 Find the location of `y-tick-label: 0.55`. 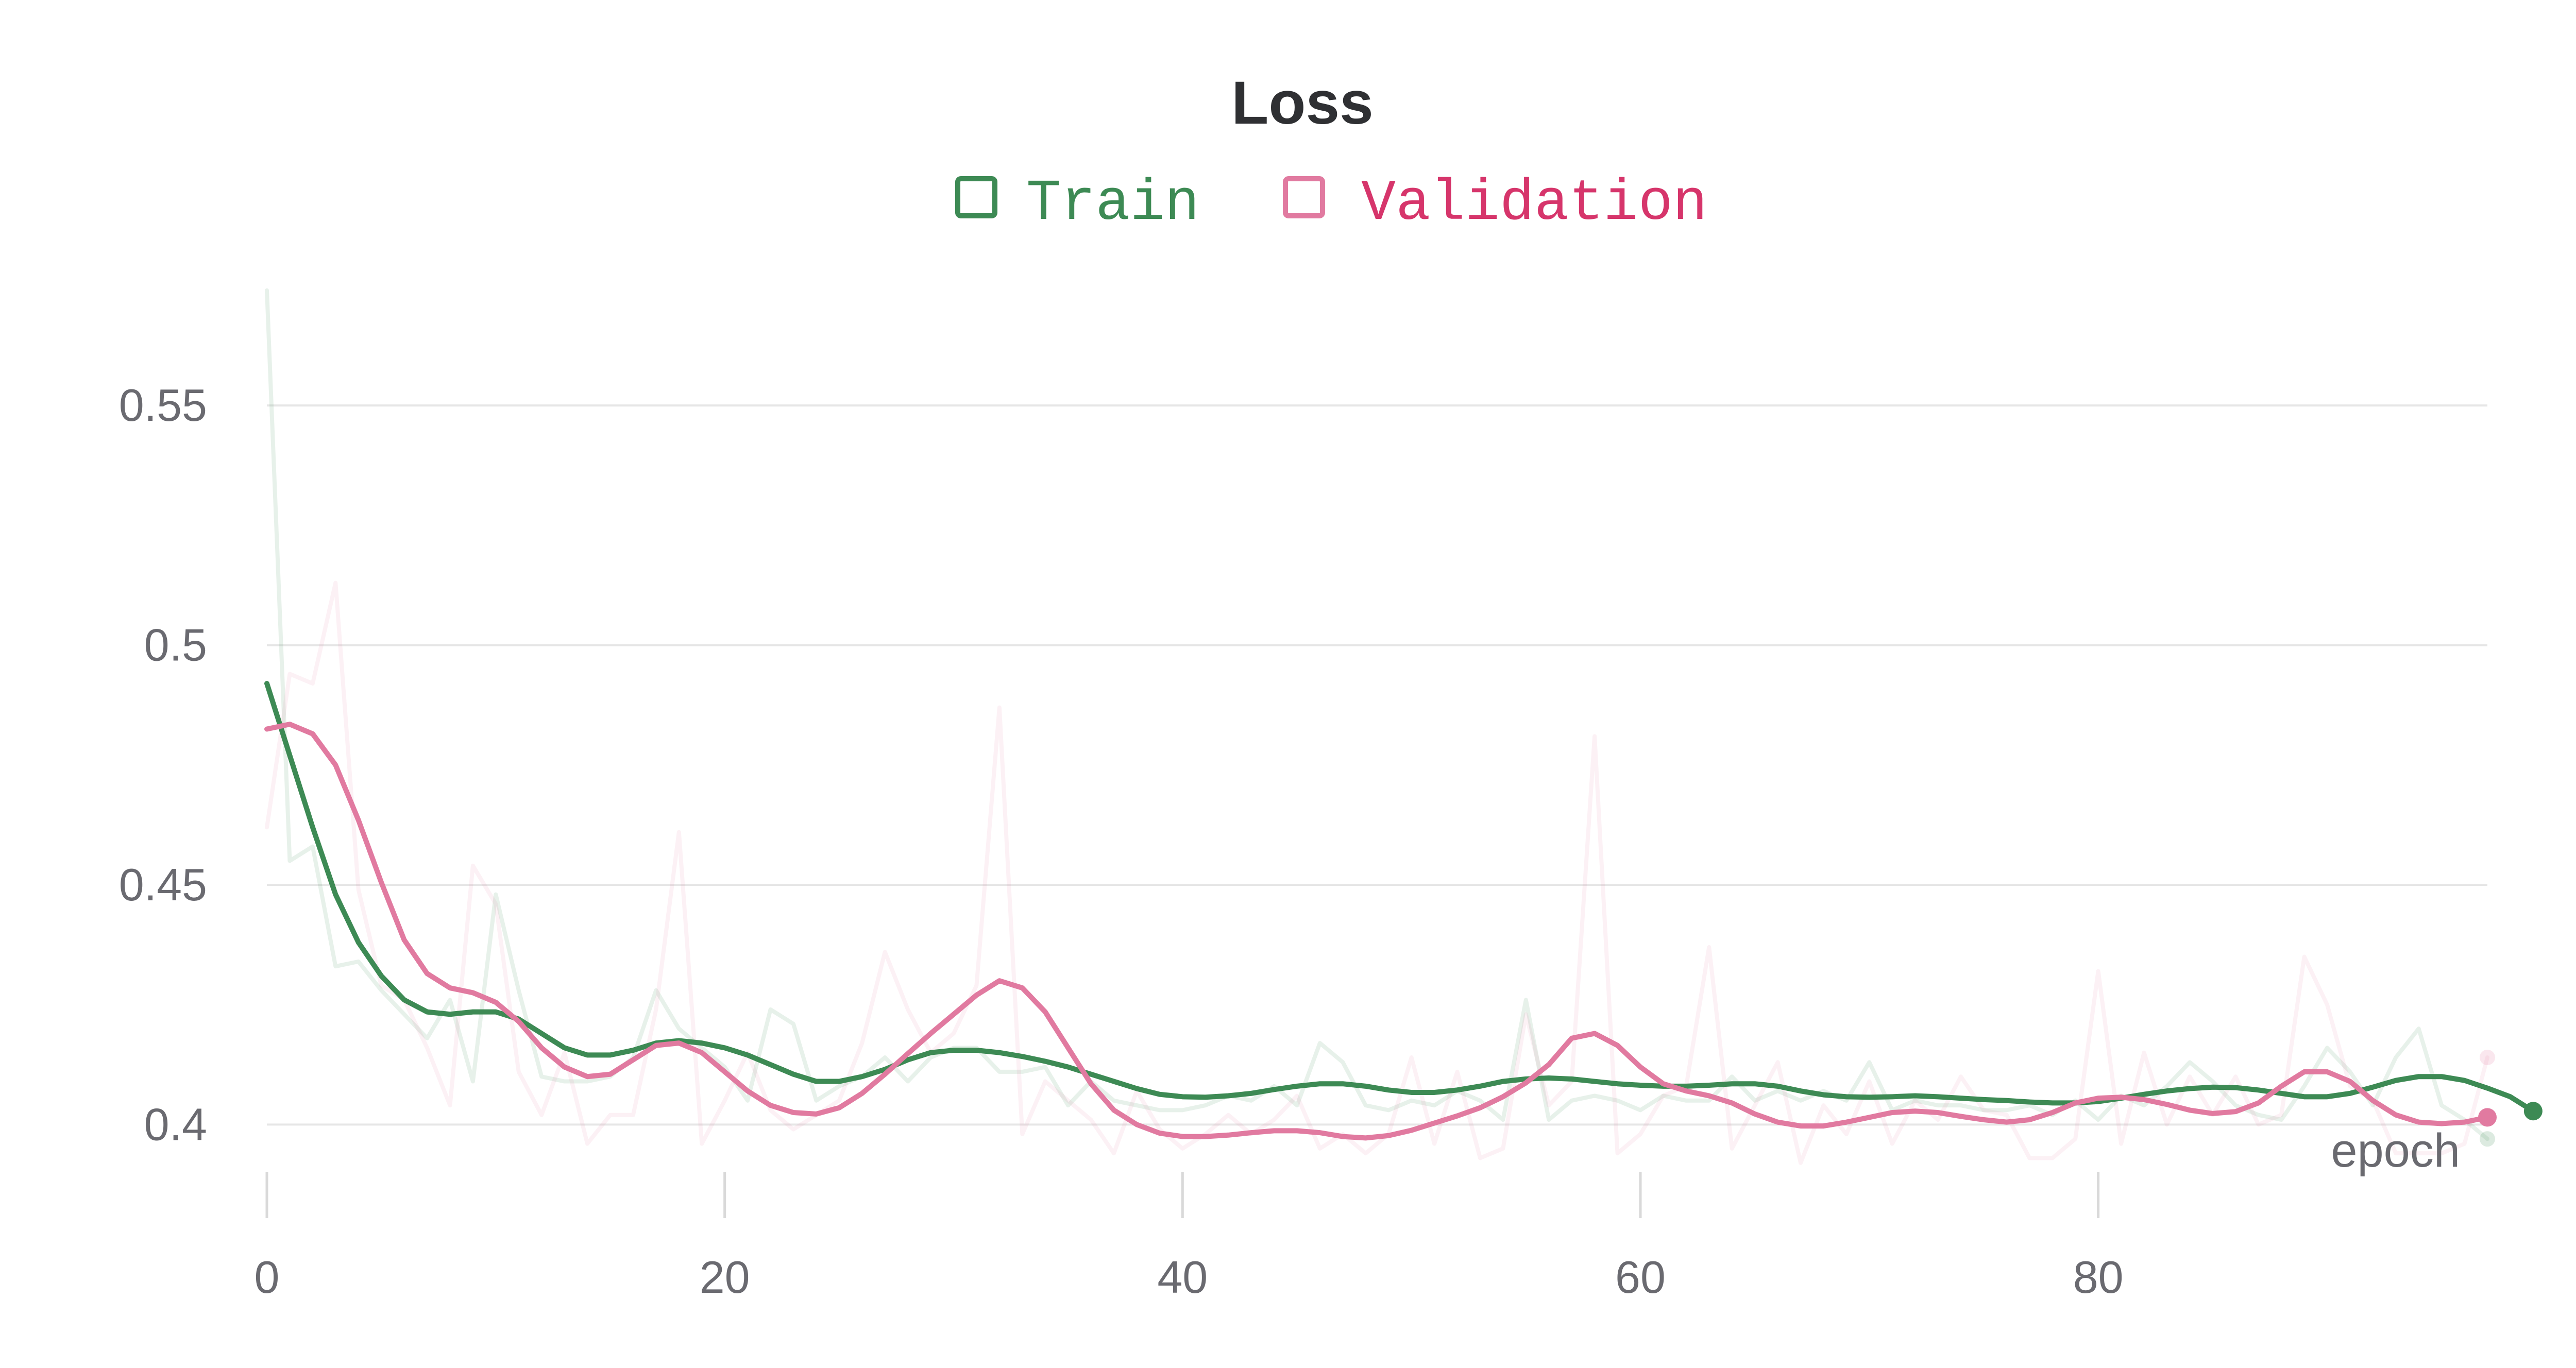

y-tick-label: 0.55 is located at coordinates (163, 405).